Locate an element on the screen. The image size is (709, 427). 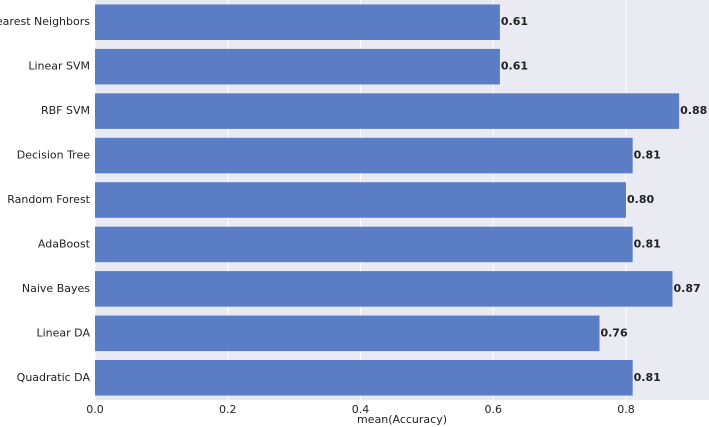
y-tick-label: Decision Tree is located at coordinates (53, 155).